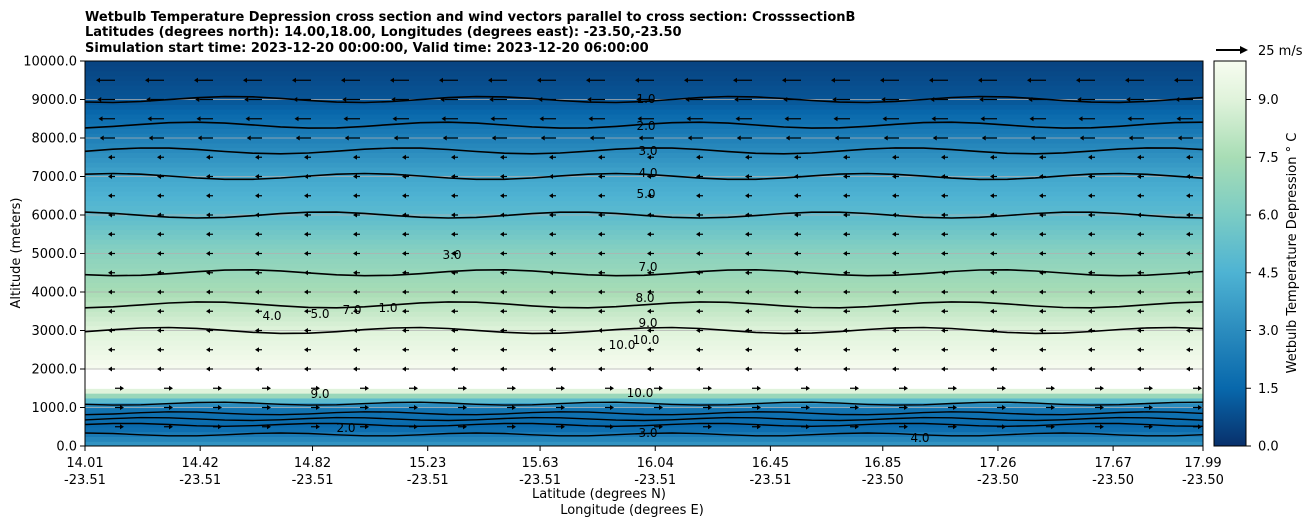 The width and height of the screenshot is (1312, 530). I want to click on y-tick-label: 3000.0, so click(55, 331).